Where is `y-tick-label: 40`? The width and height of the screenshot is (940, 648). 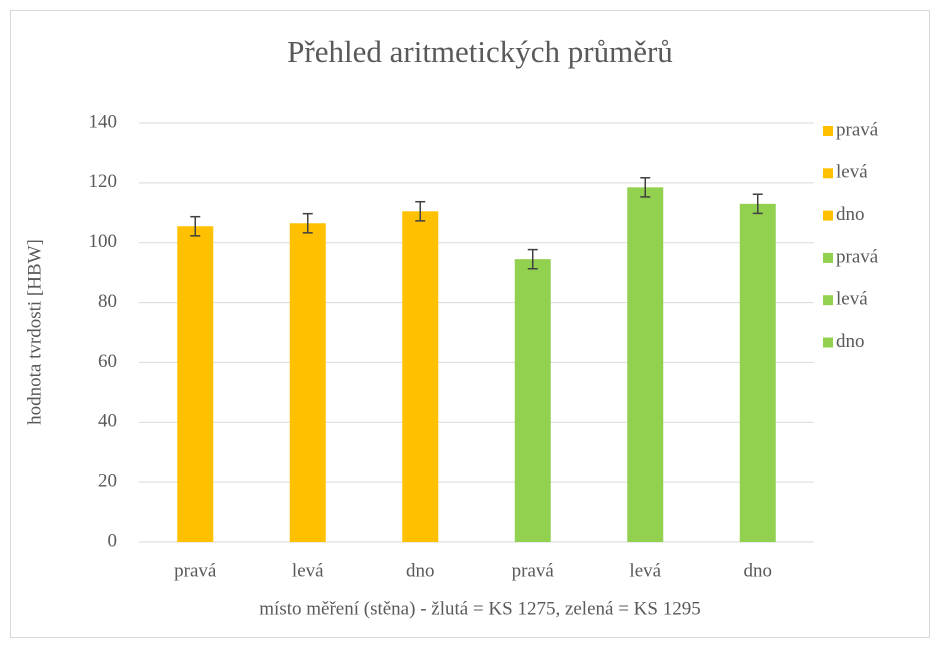 y-tick-label: 40 is located at coordinates (107, 421).